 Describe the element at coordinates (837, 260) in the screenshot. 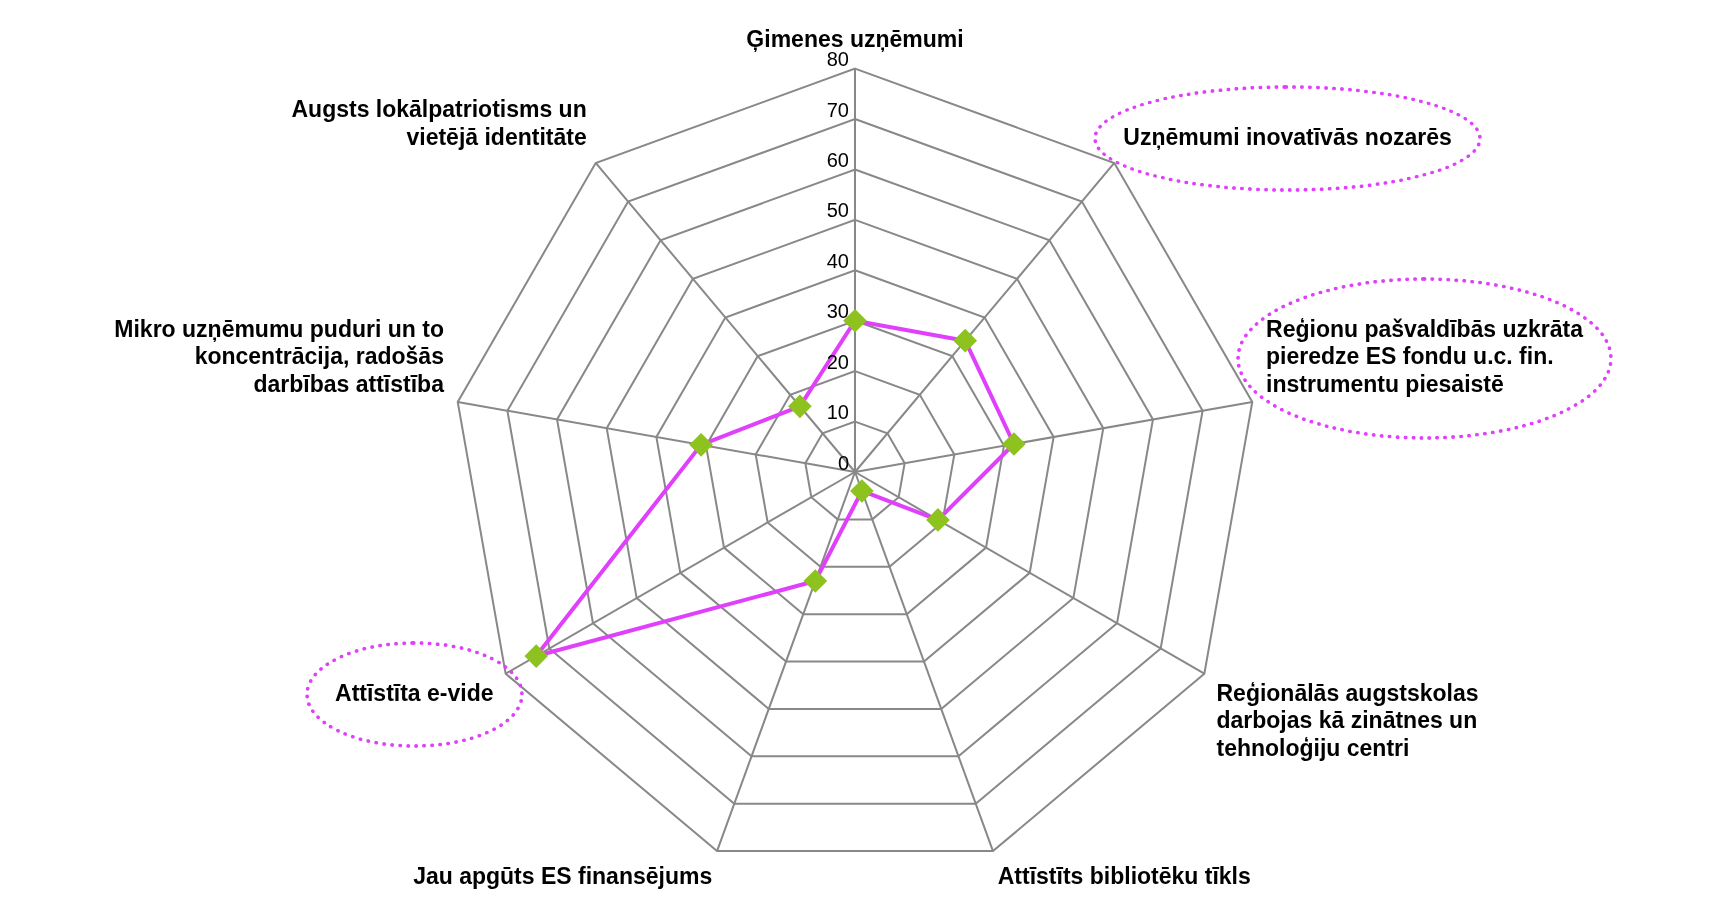

I see `y-tick-label: 40` at that location.